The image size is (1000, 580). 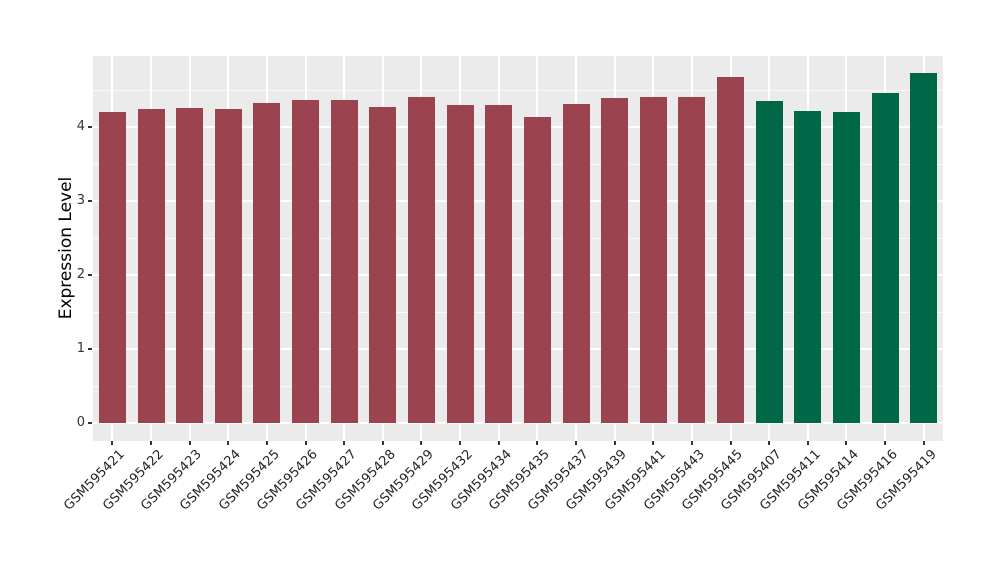 What do you see at coordinates (80, 422) in the screenshot?
I see `y-tick-label: 0` at bounding box center [80, 422].